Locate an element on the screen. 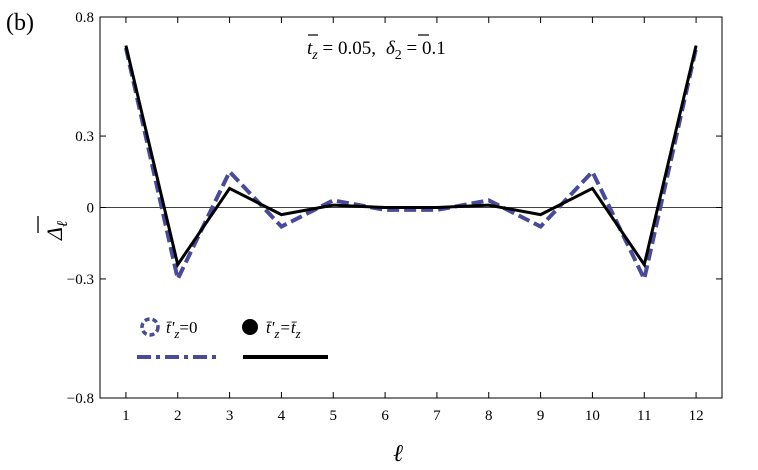 The height and width of the screenshot is (470, 758). y-axis-label-text: Δℓ is located at coordinates (56, 231).